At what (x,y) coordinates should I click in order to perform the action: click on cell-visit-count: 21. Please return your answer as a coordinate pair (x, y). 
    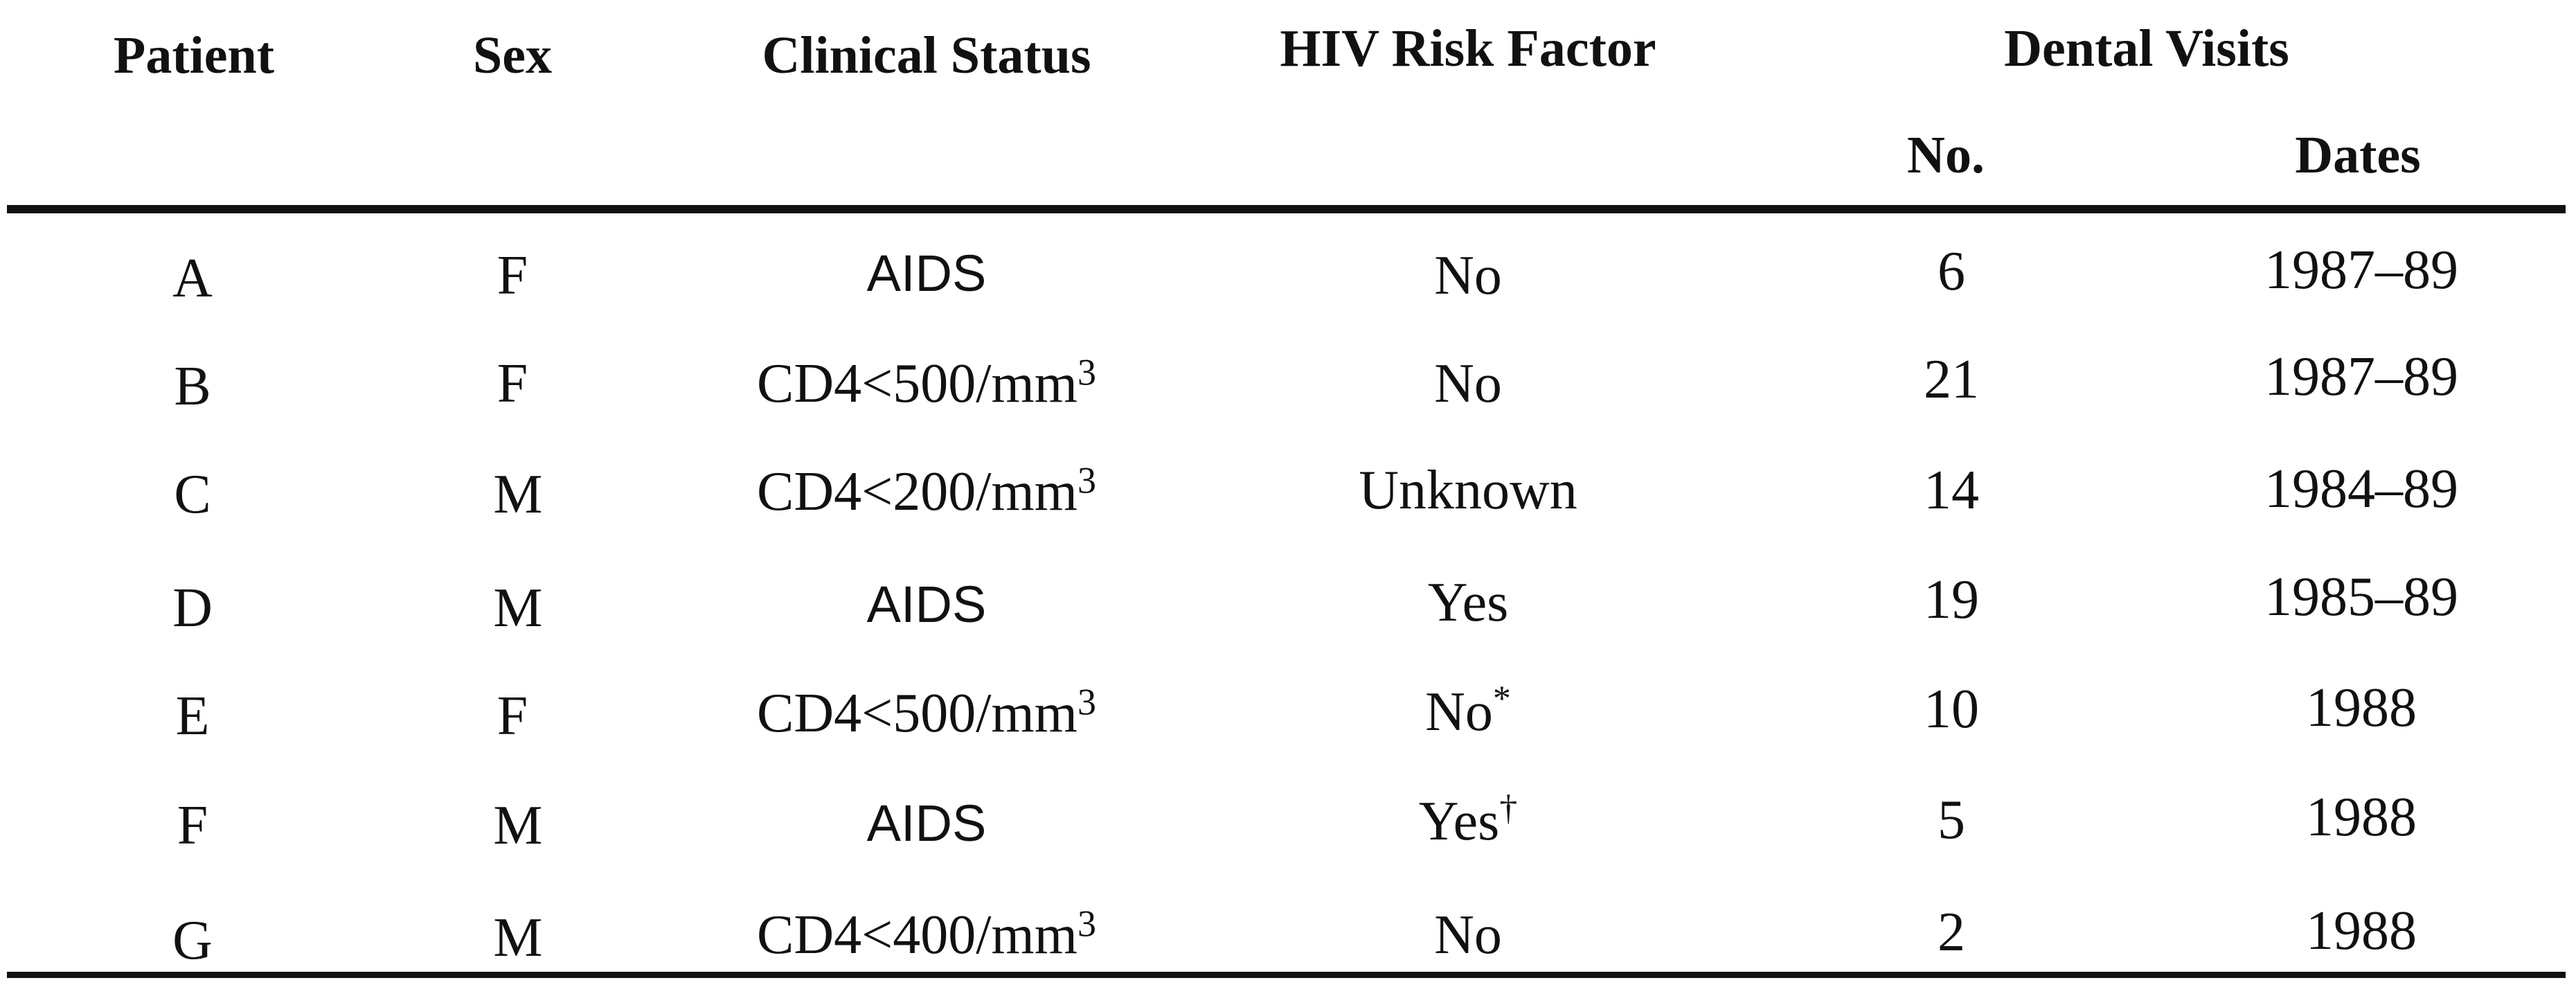
    Looking at the image, I should click on (1951, 379).